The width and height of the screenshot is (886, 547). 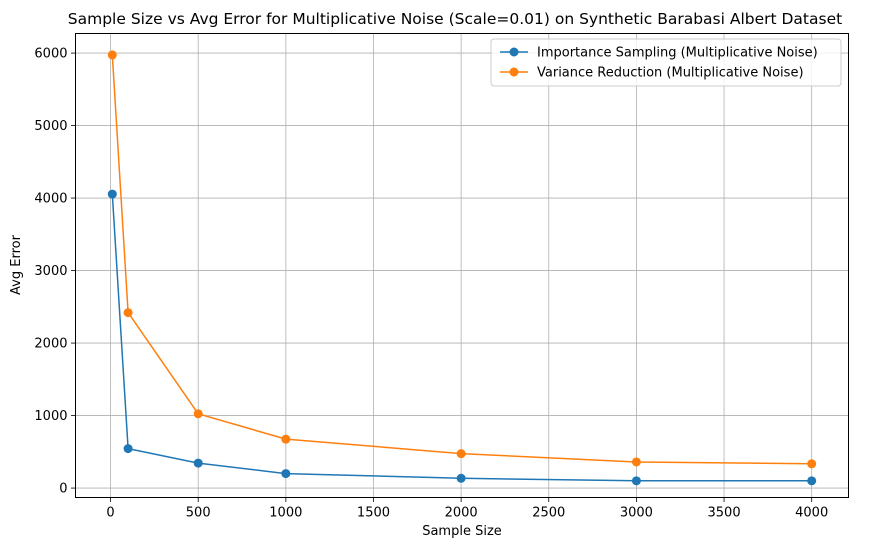 What do you see at coordinates (636, 513) in the screenshot?
I see `x-tick-label: 3000` at bounding box center [636, 513].